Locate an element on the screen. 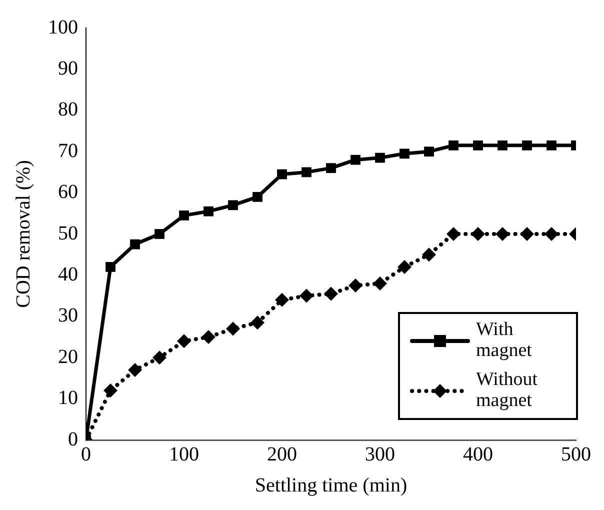  y-tick-label: 50 is located at coordinates (68, 233).